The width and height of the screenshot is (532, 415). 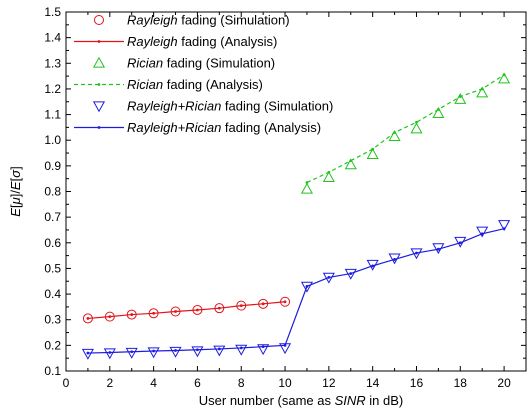 I want to click on y-tick-label: 0.7, so click(x=52, y=217).